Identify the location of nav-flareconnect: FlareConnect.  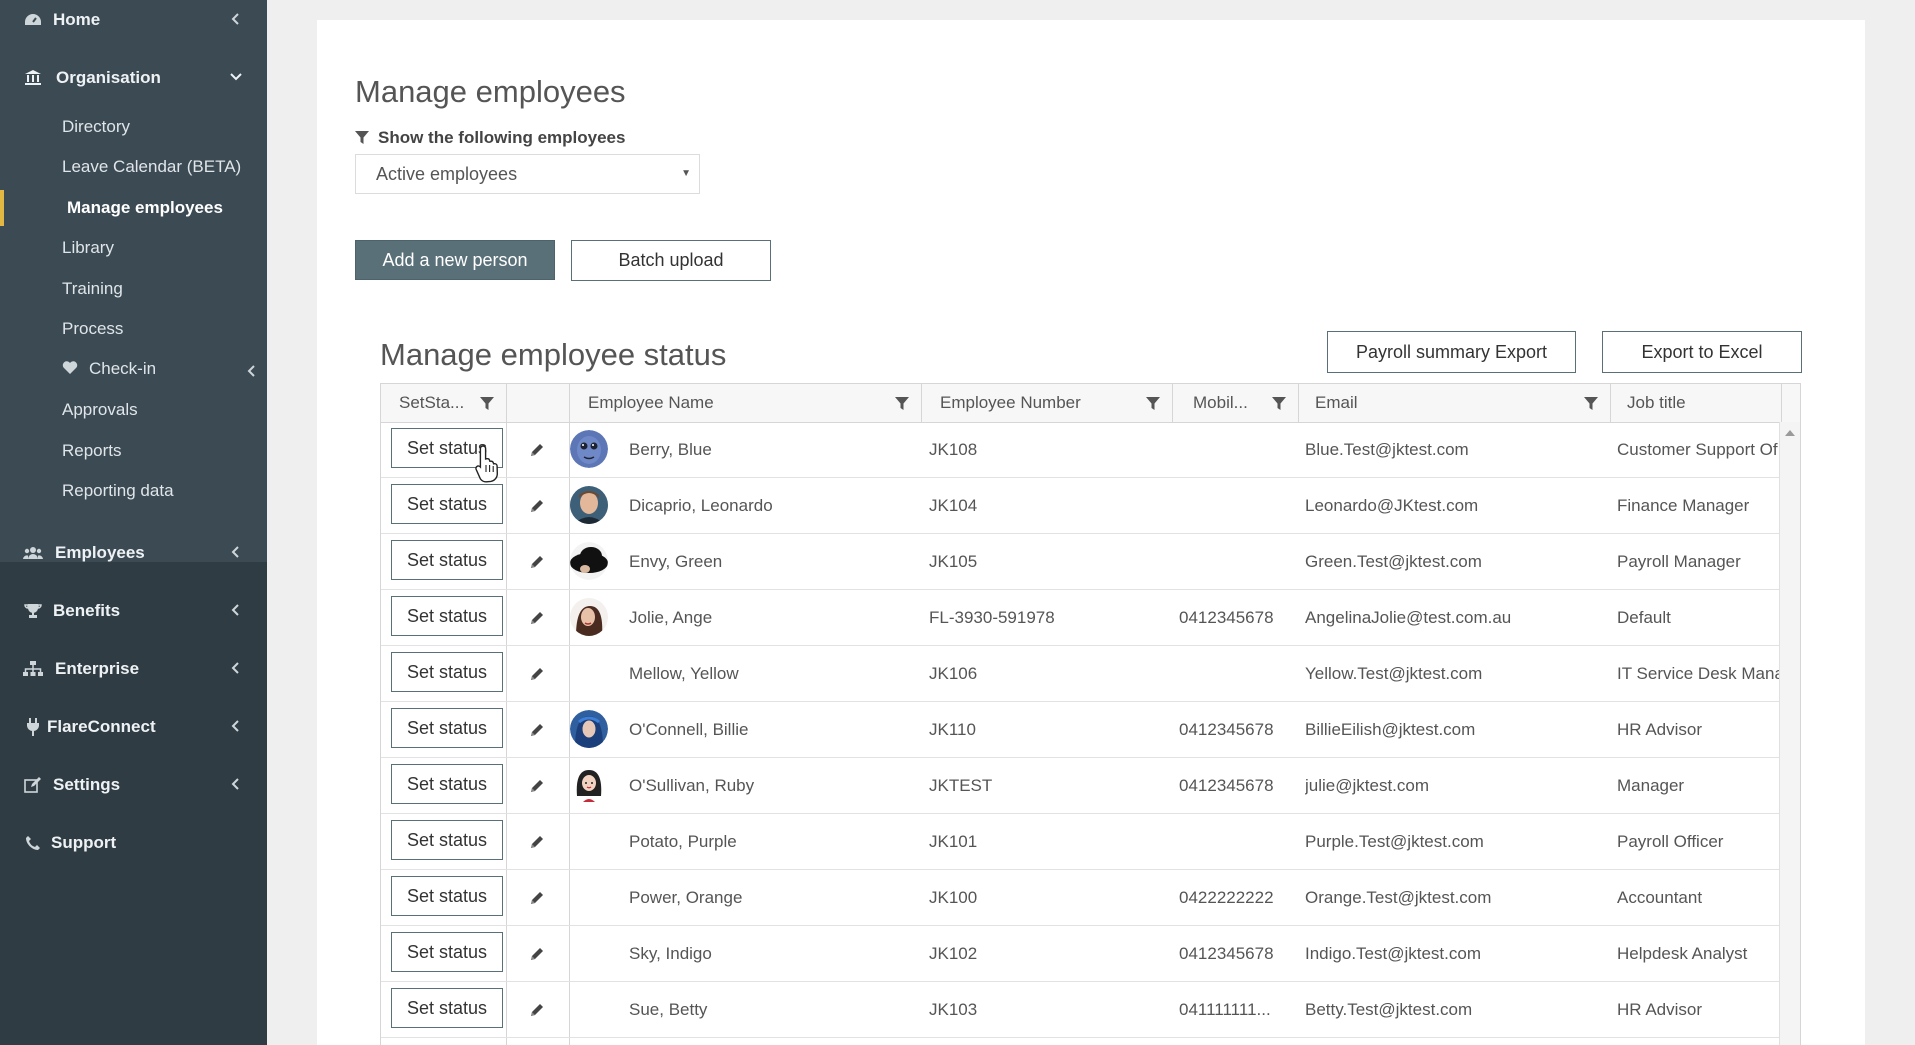
(133, 727).